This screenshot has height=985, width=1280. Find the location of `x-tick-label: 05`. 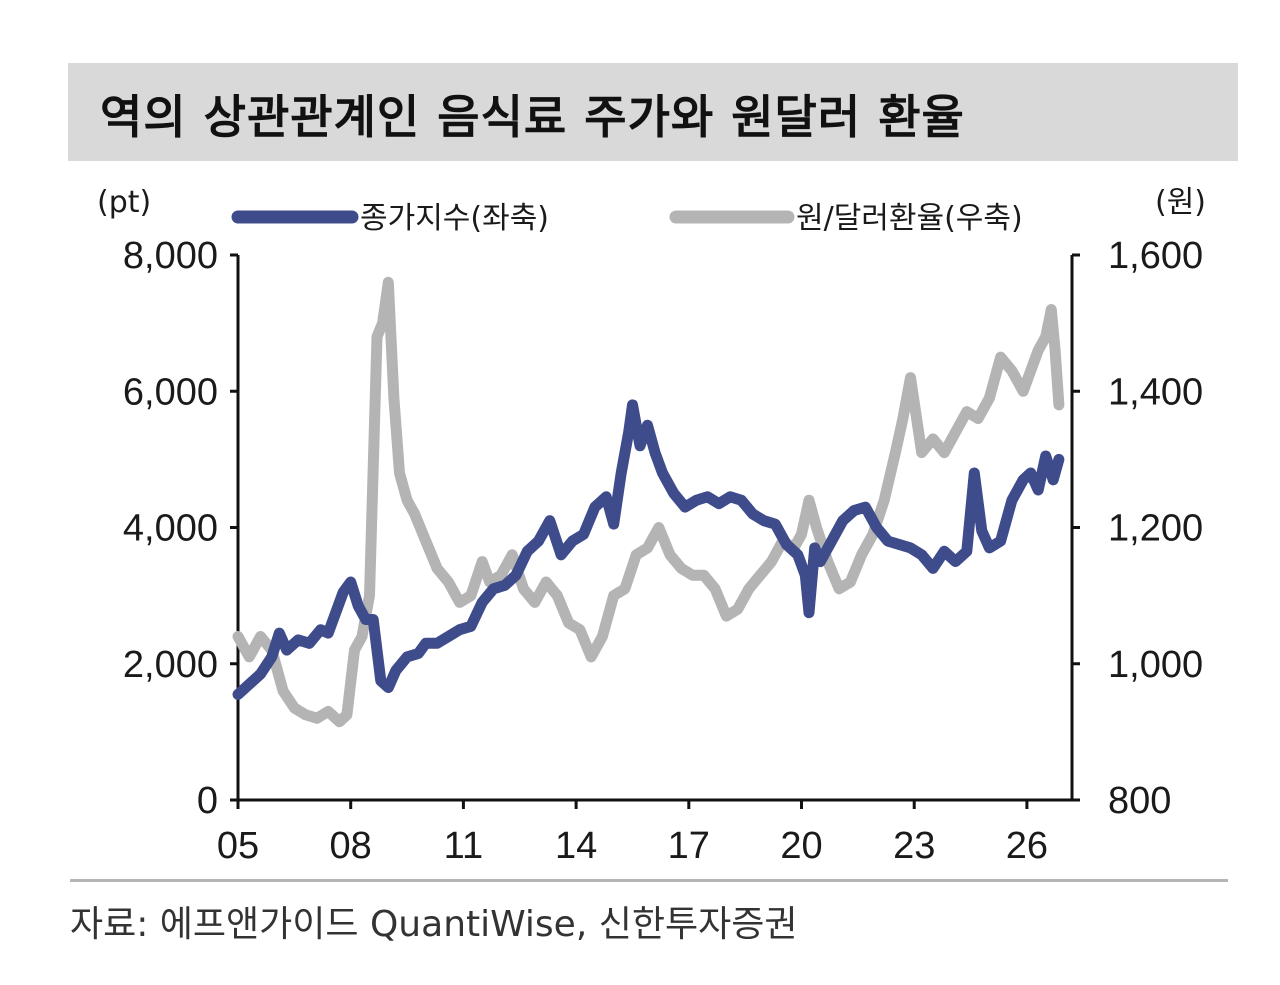

x-tick-label: 05 is located at coordinates (238, 846).